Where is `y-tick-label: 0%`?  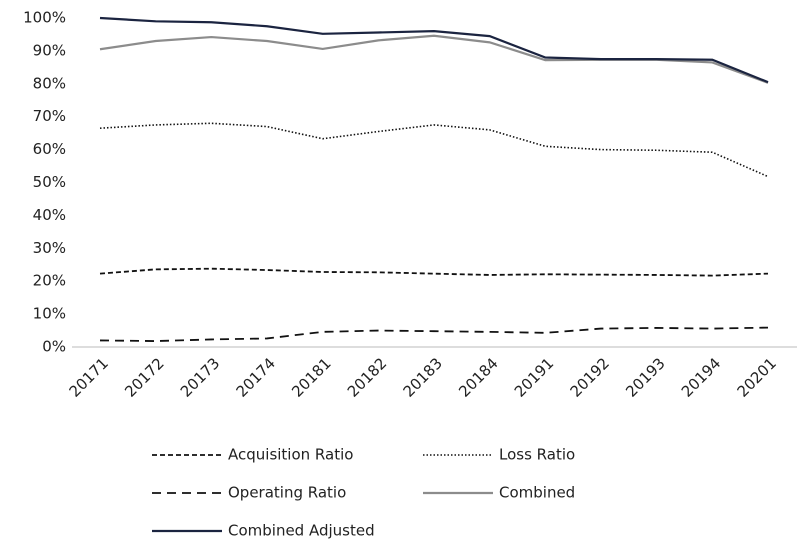 y-tick-label: 0% is located at coordinates (54, 347).